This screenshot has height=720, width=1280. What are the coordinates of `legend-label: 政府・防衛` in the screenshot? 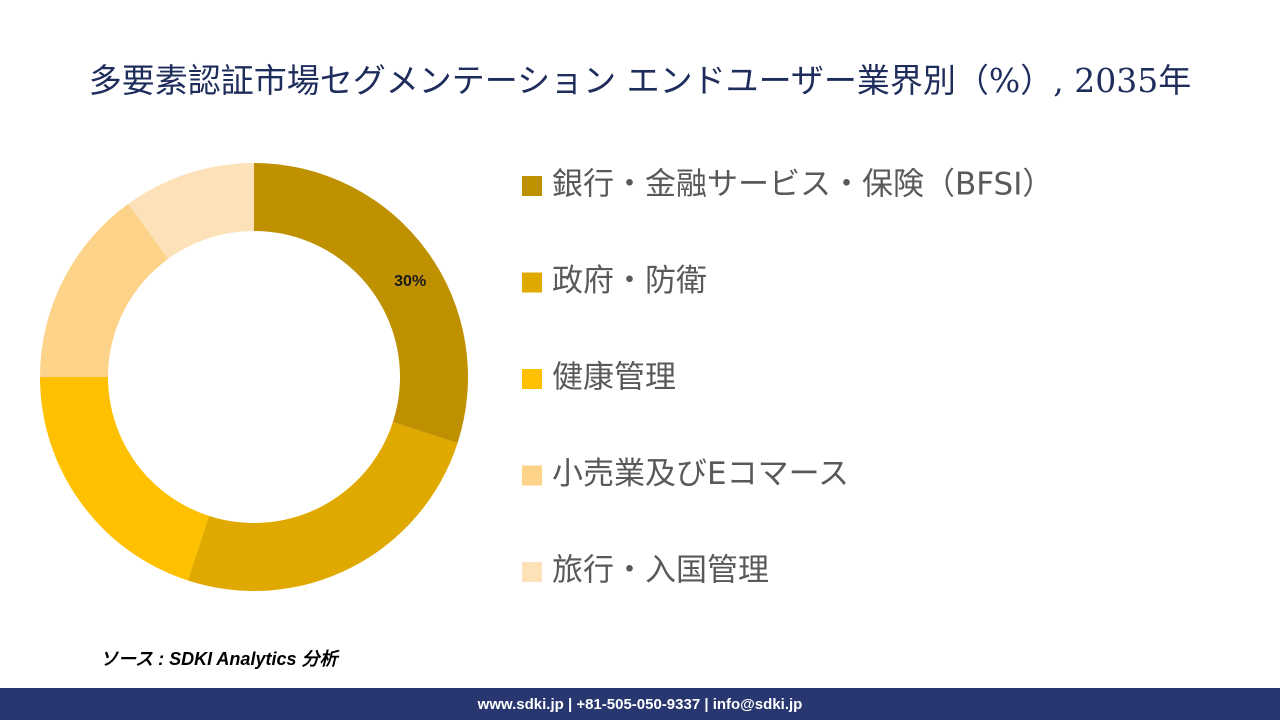 It's located at (629, 281).